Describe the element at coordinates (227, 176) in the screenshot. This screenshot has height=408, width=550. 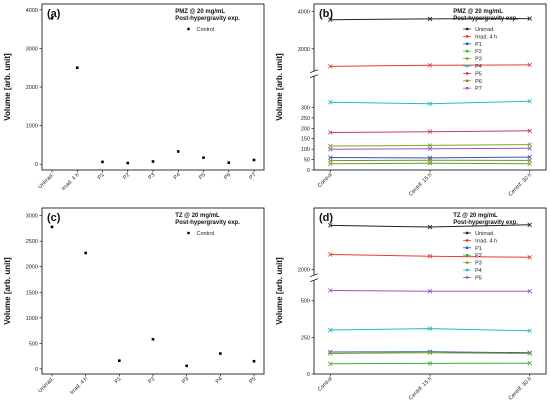
I see `x-tick-label: P6` at that location.